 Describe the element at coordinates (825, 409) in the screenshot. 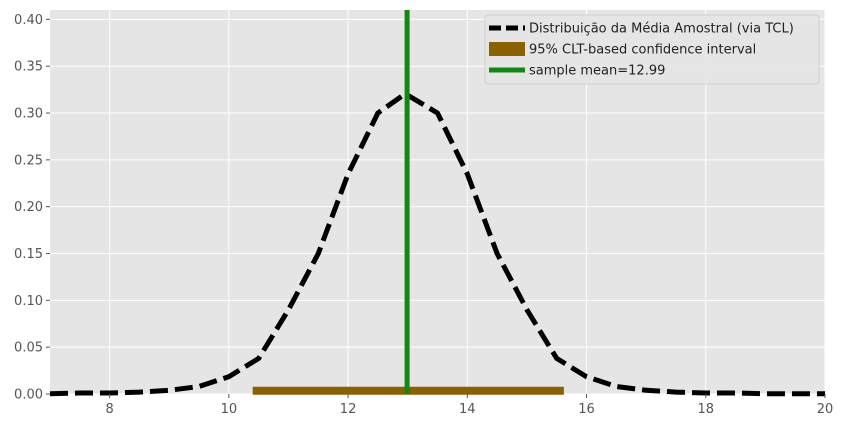

I see `x-tick-label: 20` at that location.